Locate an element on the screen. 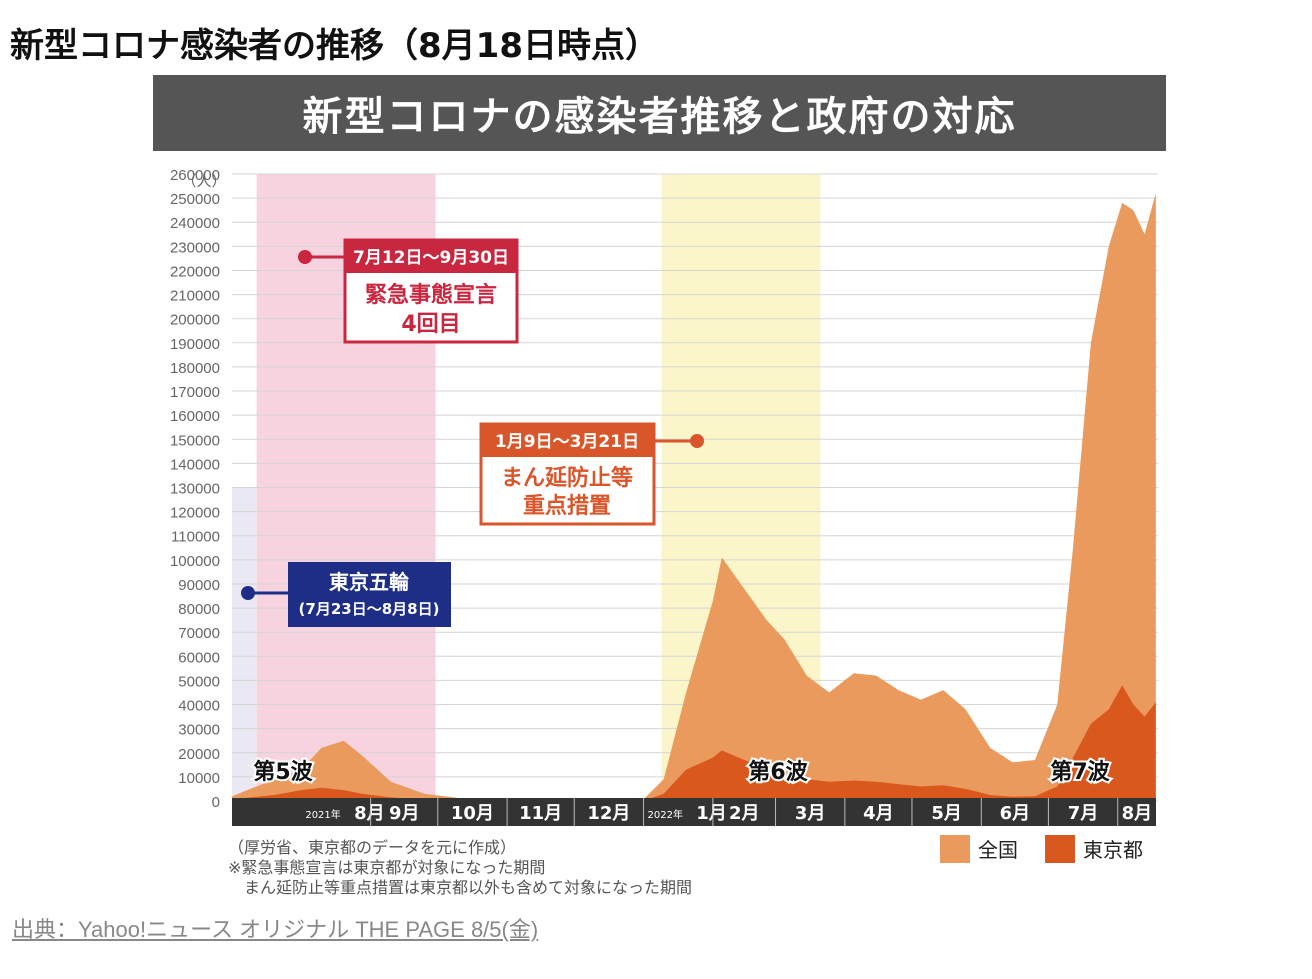  series-tokyo-area is located at coordinates (694, 743).